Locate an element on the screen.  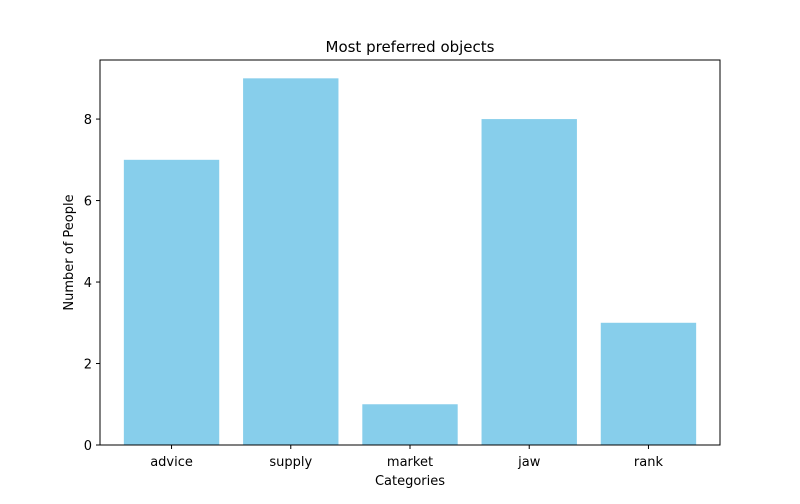
y-axis-ticks: 0 2 4 6 8 is located at coordinates (92, 283).